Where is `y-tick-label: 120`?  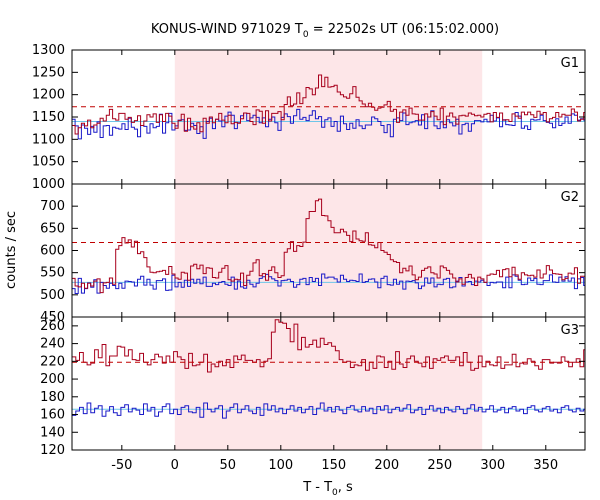 y-tick-label: 120 is located at coordinates (52, 450).